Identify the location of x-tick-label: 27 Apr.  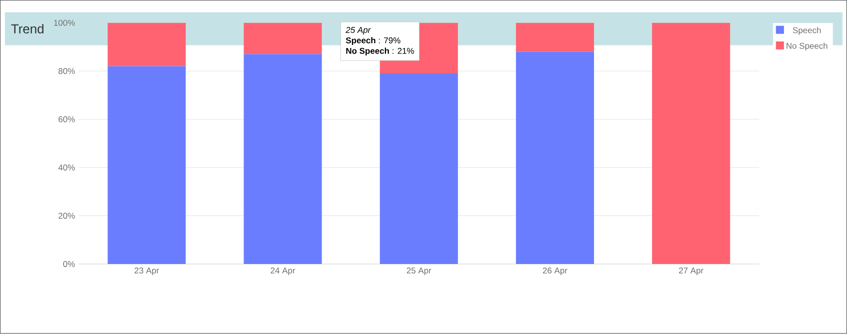
(691, 272).